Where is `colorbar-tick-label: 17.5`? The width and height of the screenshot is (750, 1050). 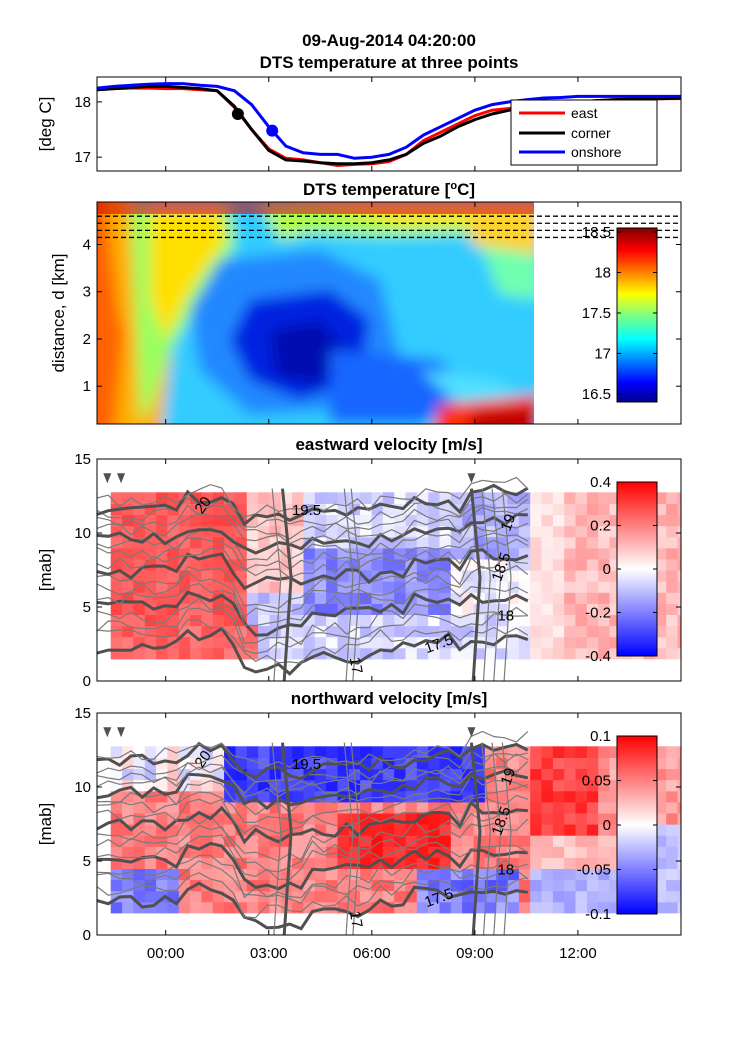
colorbar-tick-label: 17.5 is located at coordinates (596, 313).